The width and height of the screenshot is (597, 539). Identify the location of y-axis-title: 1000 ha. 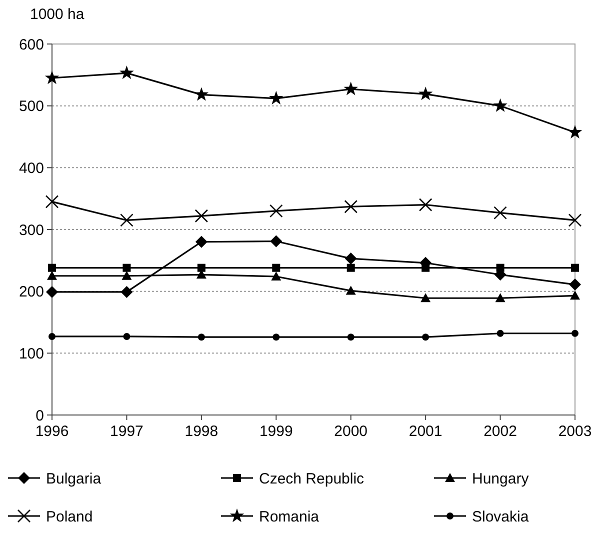
(57, 14).